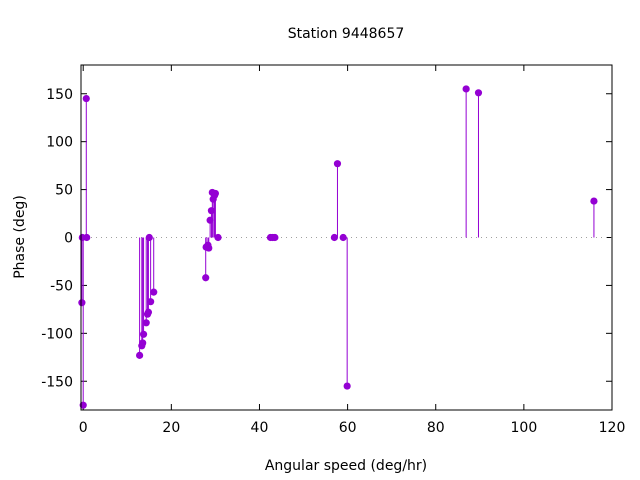  What do you see at coordinates (59, 95) in the screenshot?
I see `y-tick-label: 150` at bounding box center [59, 95].